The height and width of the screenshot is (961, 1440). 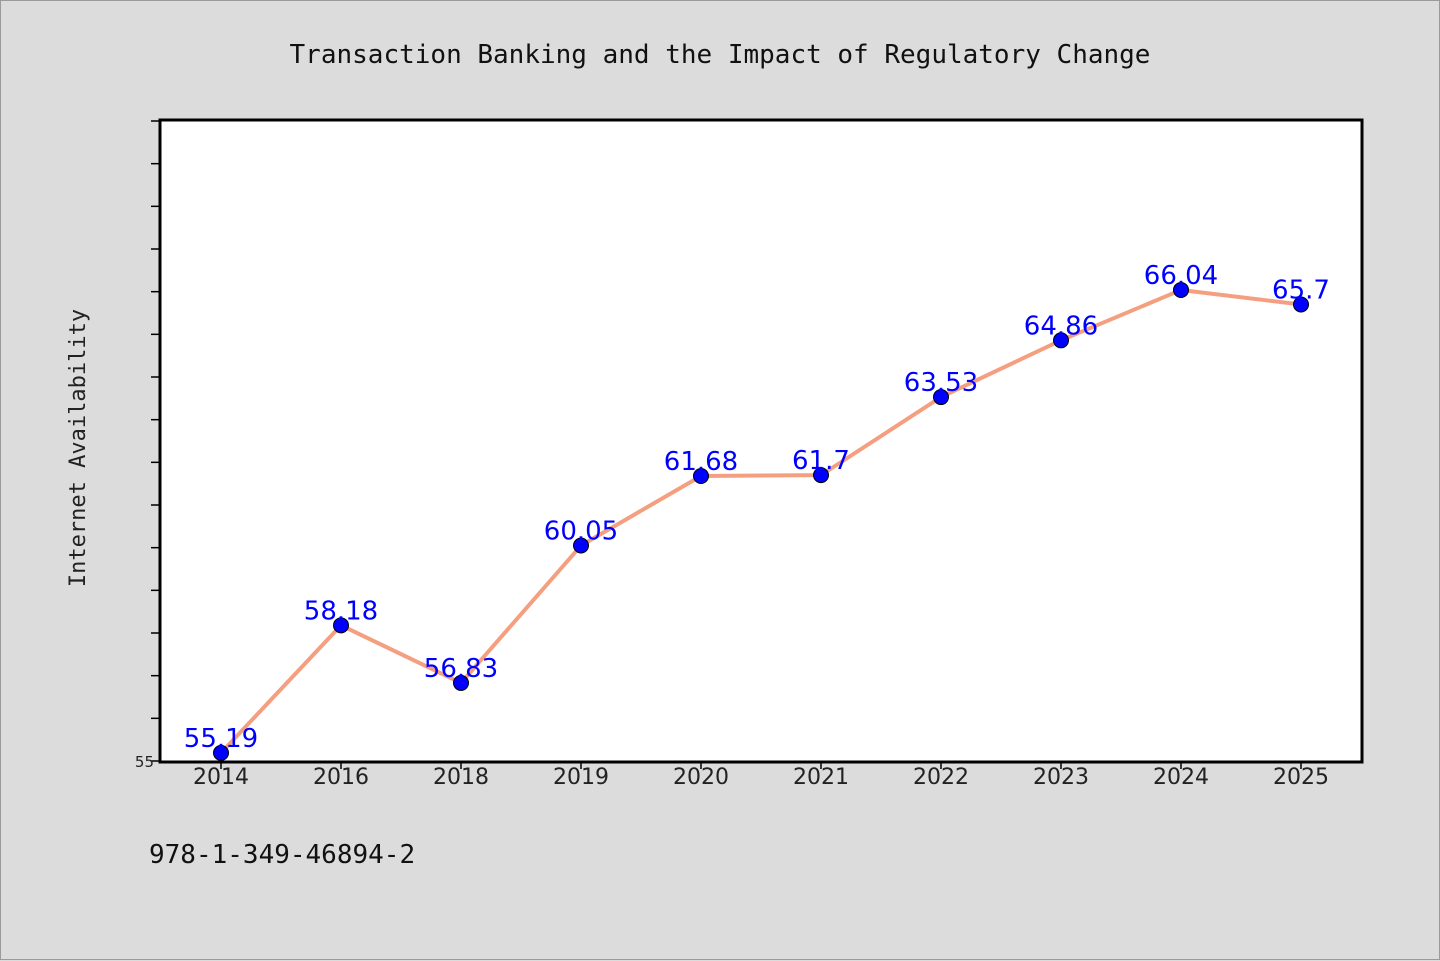 I want to click on data-label: 65.7, so click(x=1301, y=290).